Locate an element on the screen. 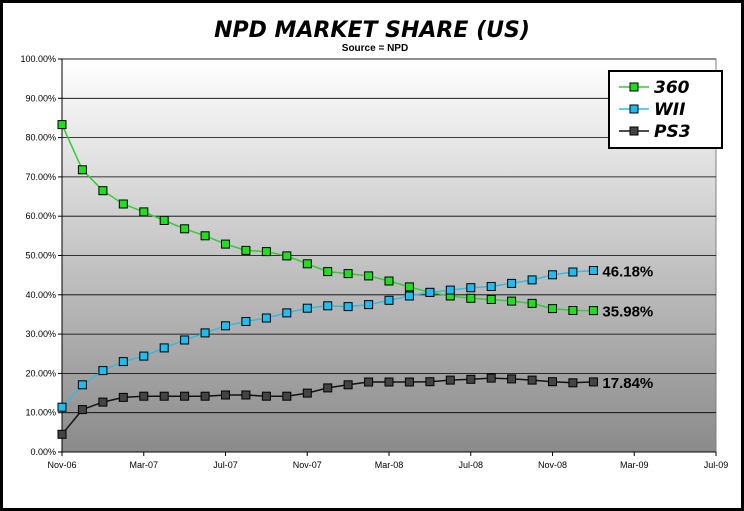 The image size is (744, 511). y-tick-label: 60.00% is located at coordinates (40, 216).